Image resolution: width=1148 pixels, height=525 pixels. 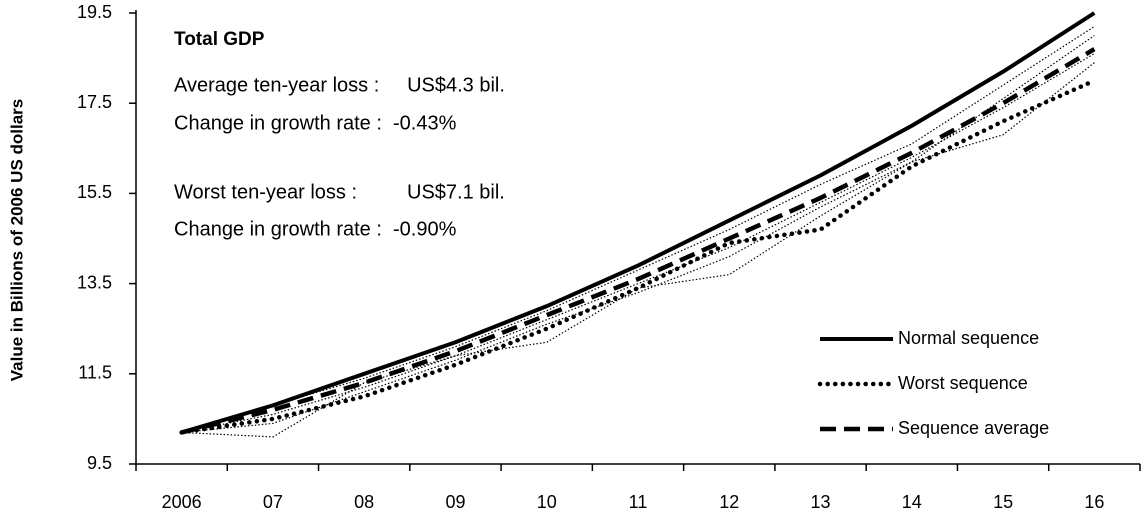 What do you see at coordinates (963, 383) in the screenshot?
I see `legend-label: Worst sequence` at bounding box center [963, 383].